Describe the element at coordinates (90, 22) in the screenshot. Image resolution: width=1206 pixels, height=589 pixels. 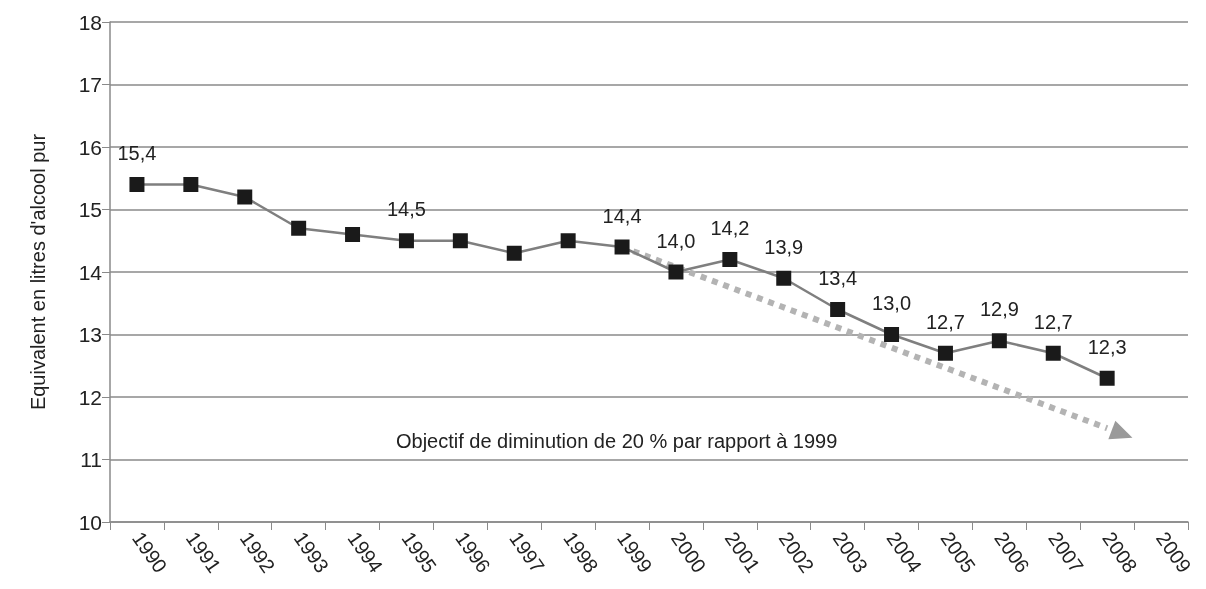
I see `y-tick-label: 18` at that location.